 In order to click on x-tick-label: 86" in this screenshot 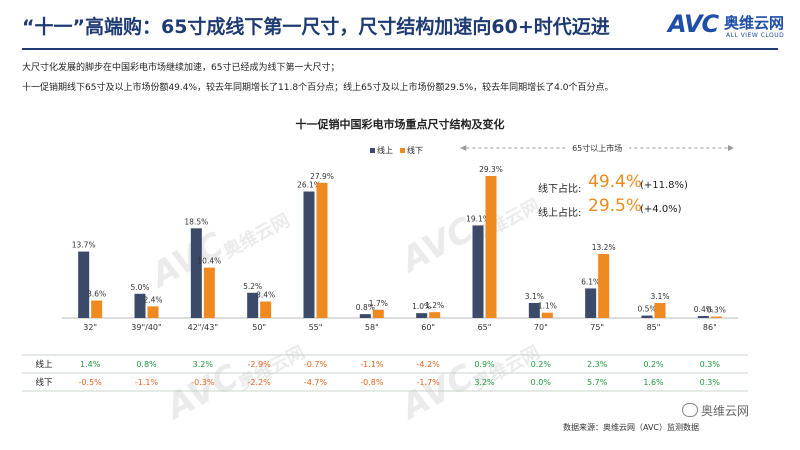, I will do `click(710, 327)`.